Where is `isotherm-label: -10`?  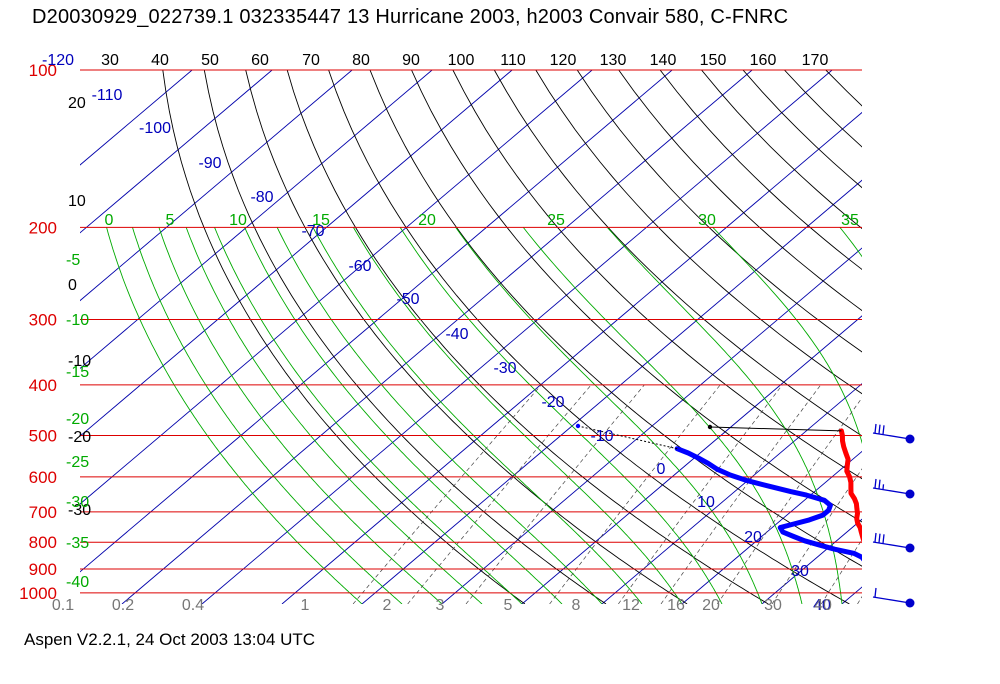 isotherm-label: -10 is located at coordinates (601, 436).